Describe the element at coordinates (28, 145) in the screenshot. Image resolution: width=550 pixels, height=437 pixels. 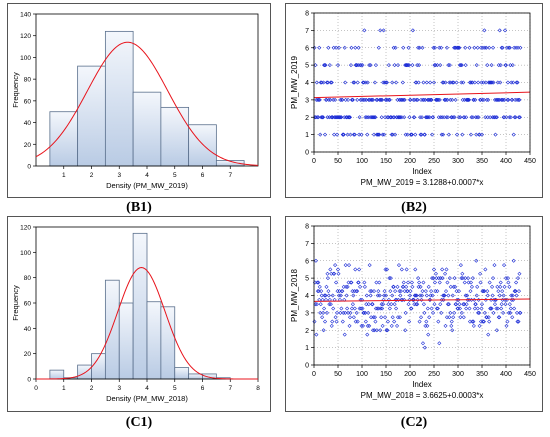
I see `y-tick-label: 20` at that location.